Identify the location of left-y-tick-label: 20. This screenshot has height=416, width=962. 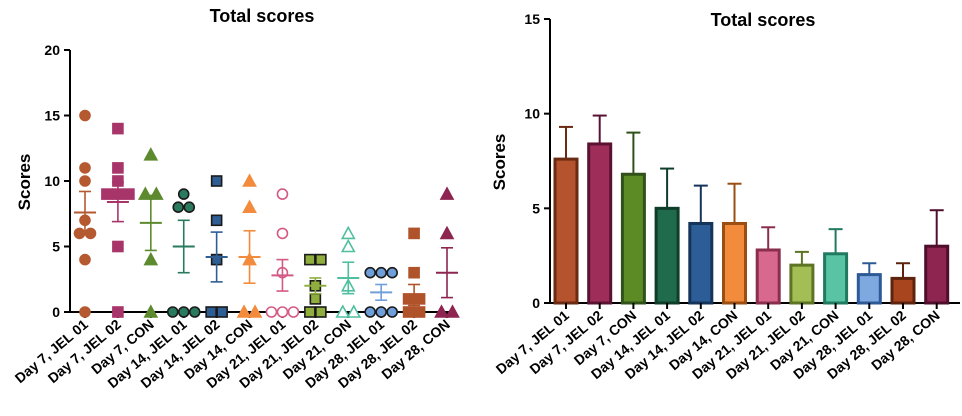
(52, 50).